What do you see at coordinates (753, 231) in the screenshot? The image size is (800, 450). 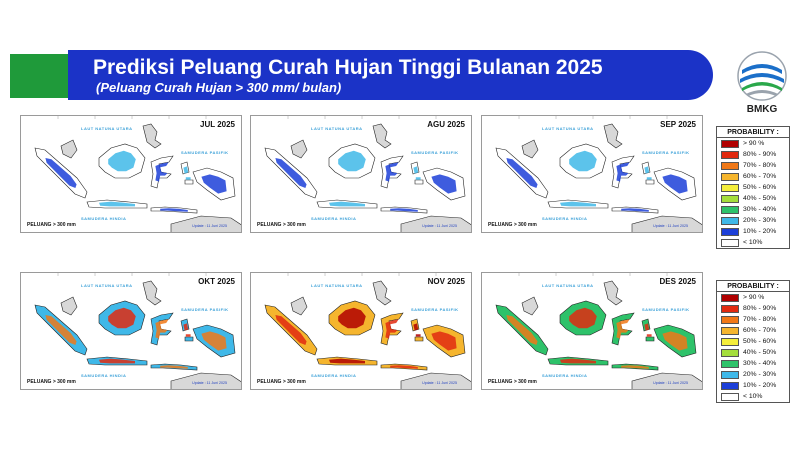 I see `legend-row: 10% - 20%` at bounding box center [753, 231].